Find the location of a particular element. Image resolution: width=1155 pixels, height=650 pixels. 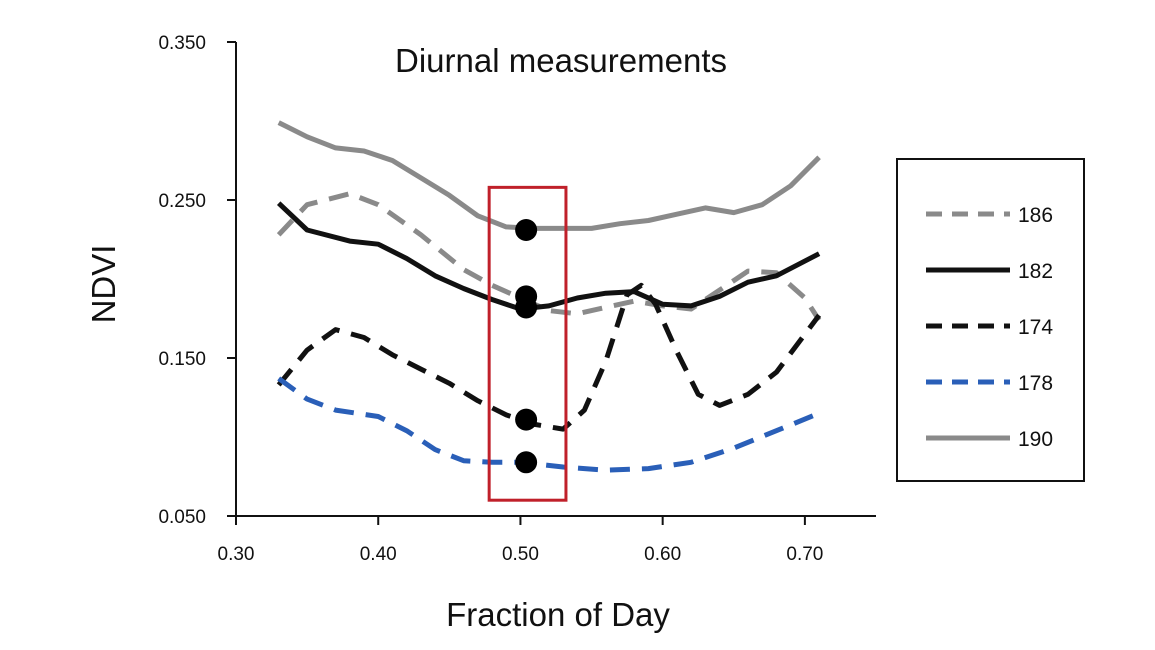

chart-title: Diurnal measurements is located at coordinates (561, 60).